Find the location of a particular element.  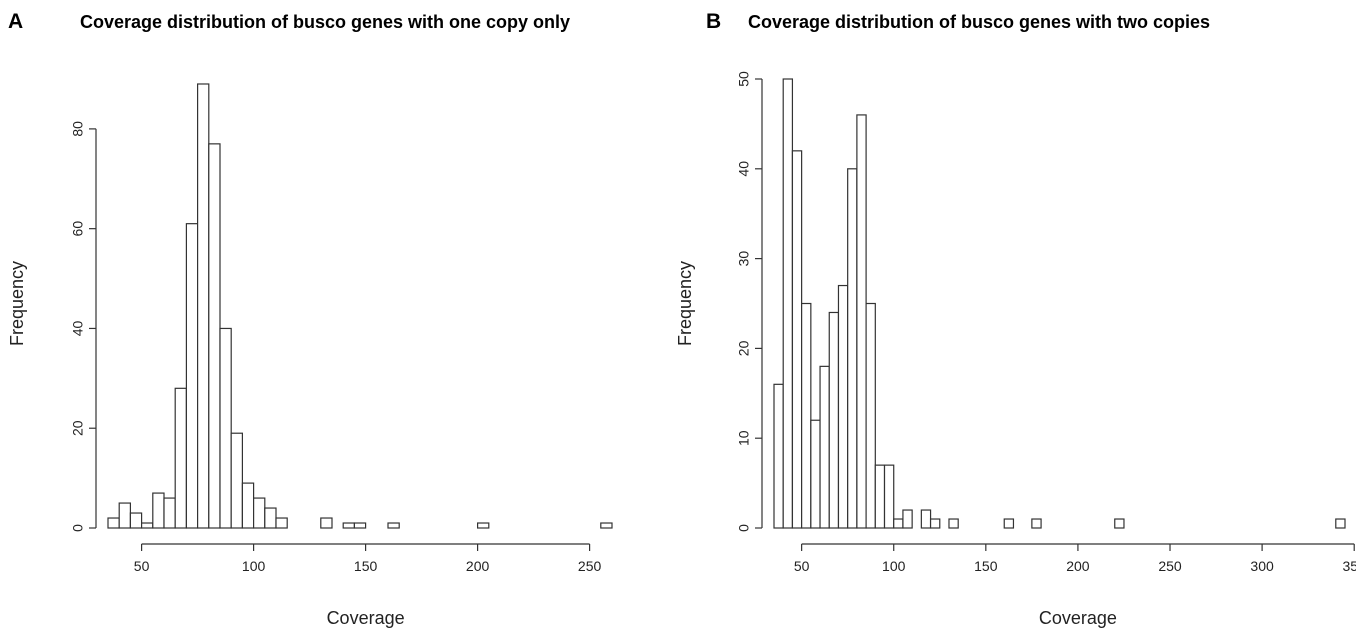

y-tick-label: 50 is located at coordinates (744, 79).